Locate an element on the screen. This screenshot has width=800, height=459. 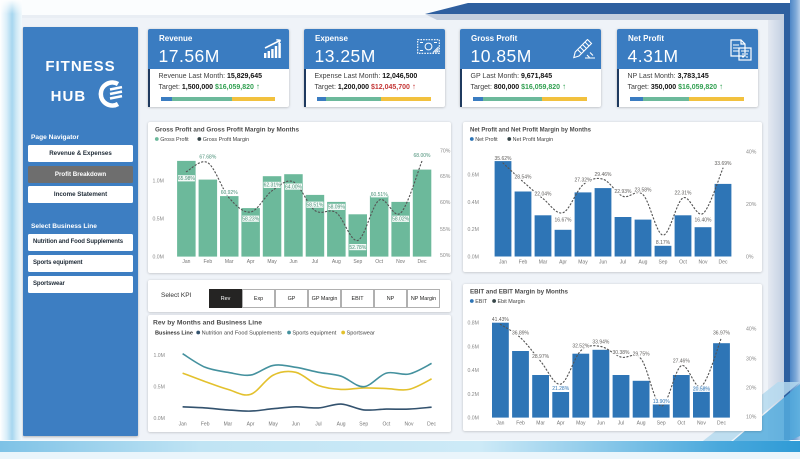
svg-text: 20% is located at coordinates (751, 205).